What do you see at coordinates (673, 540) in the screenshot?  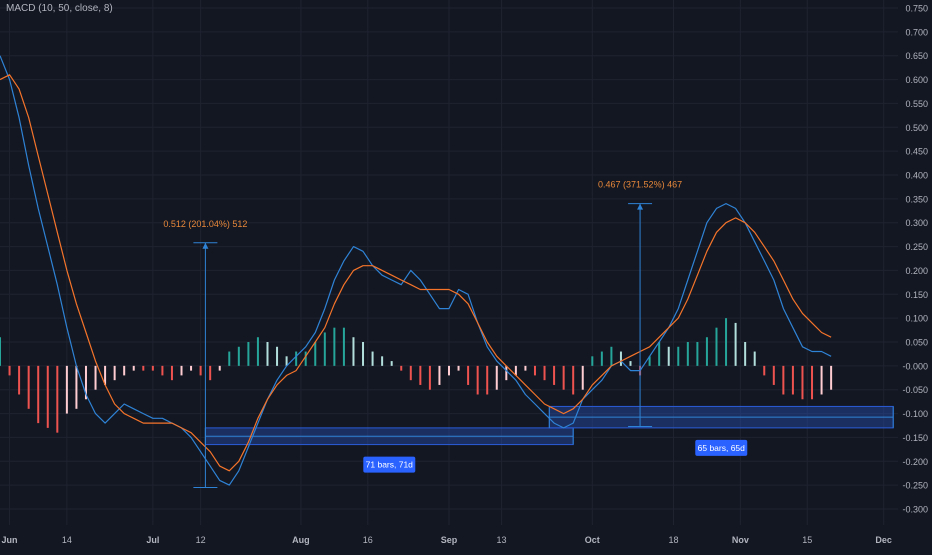 I see `x-tick-label: 18` at bounding box center [673, 540].